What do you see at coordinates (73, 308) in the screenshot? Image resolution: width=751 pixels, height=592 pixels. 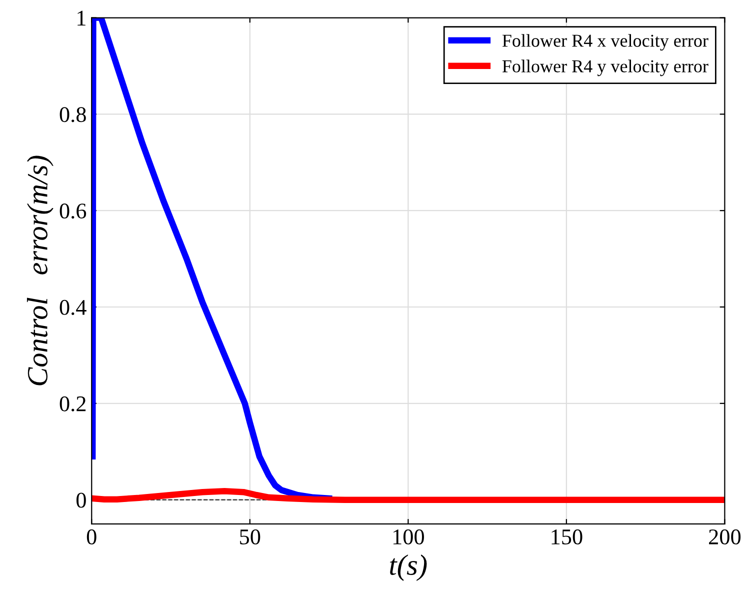 I see `y-tick-label: 0.4` at bounding box center [73, 308].